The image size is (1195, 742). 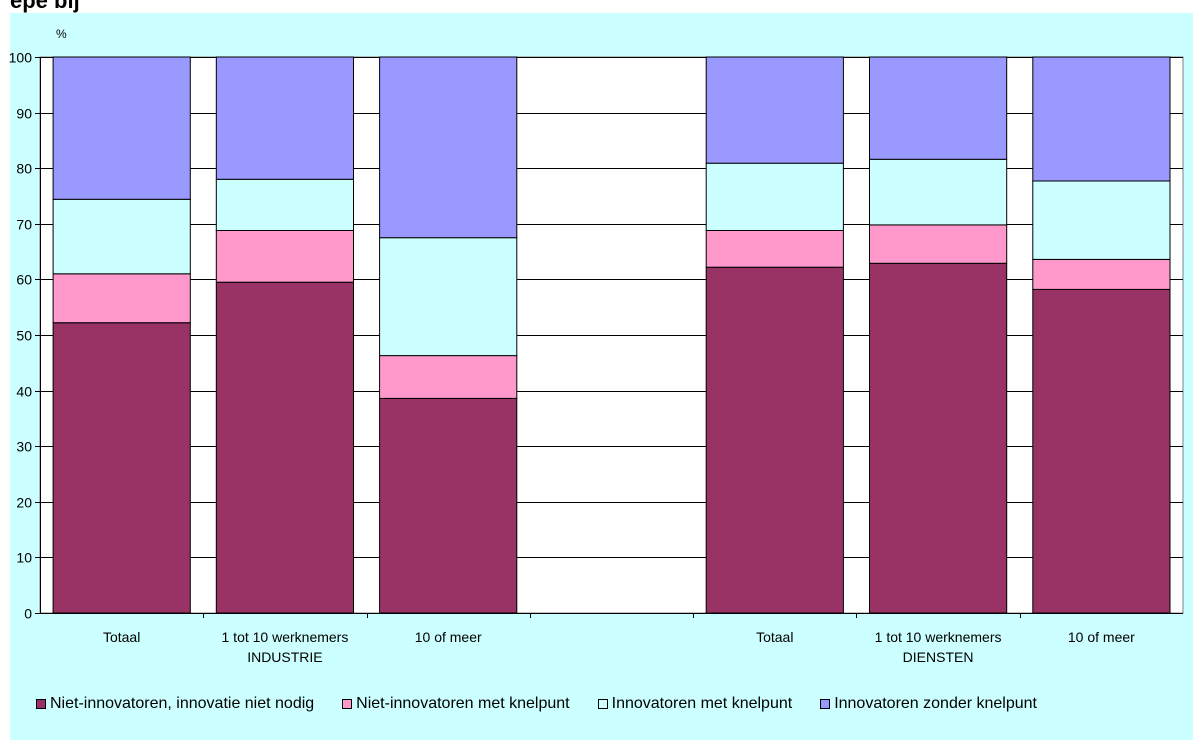 I want to click on clipped-title-fragment: epe bij, so click(x=45, y=6).